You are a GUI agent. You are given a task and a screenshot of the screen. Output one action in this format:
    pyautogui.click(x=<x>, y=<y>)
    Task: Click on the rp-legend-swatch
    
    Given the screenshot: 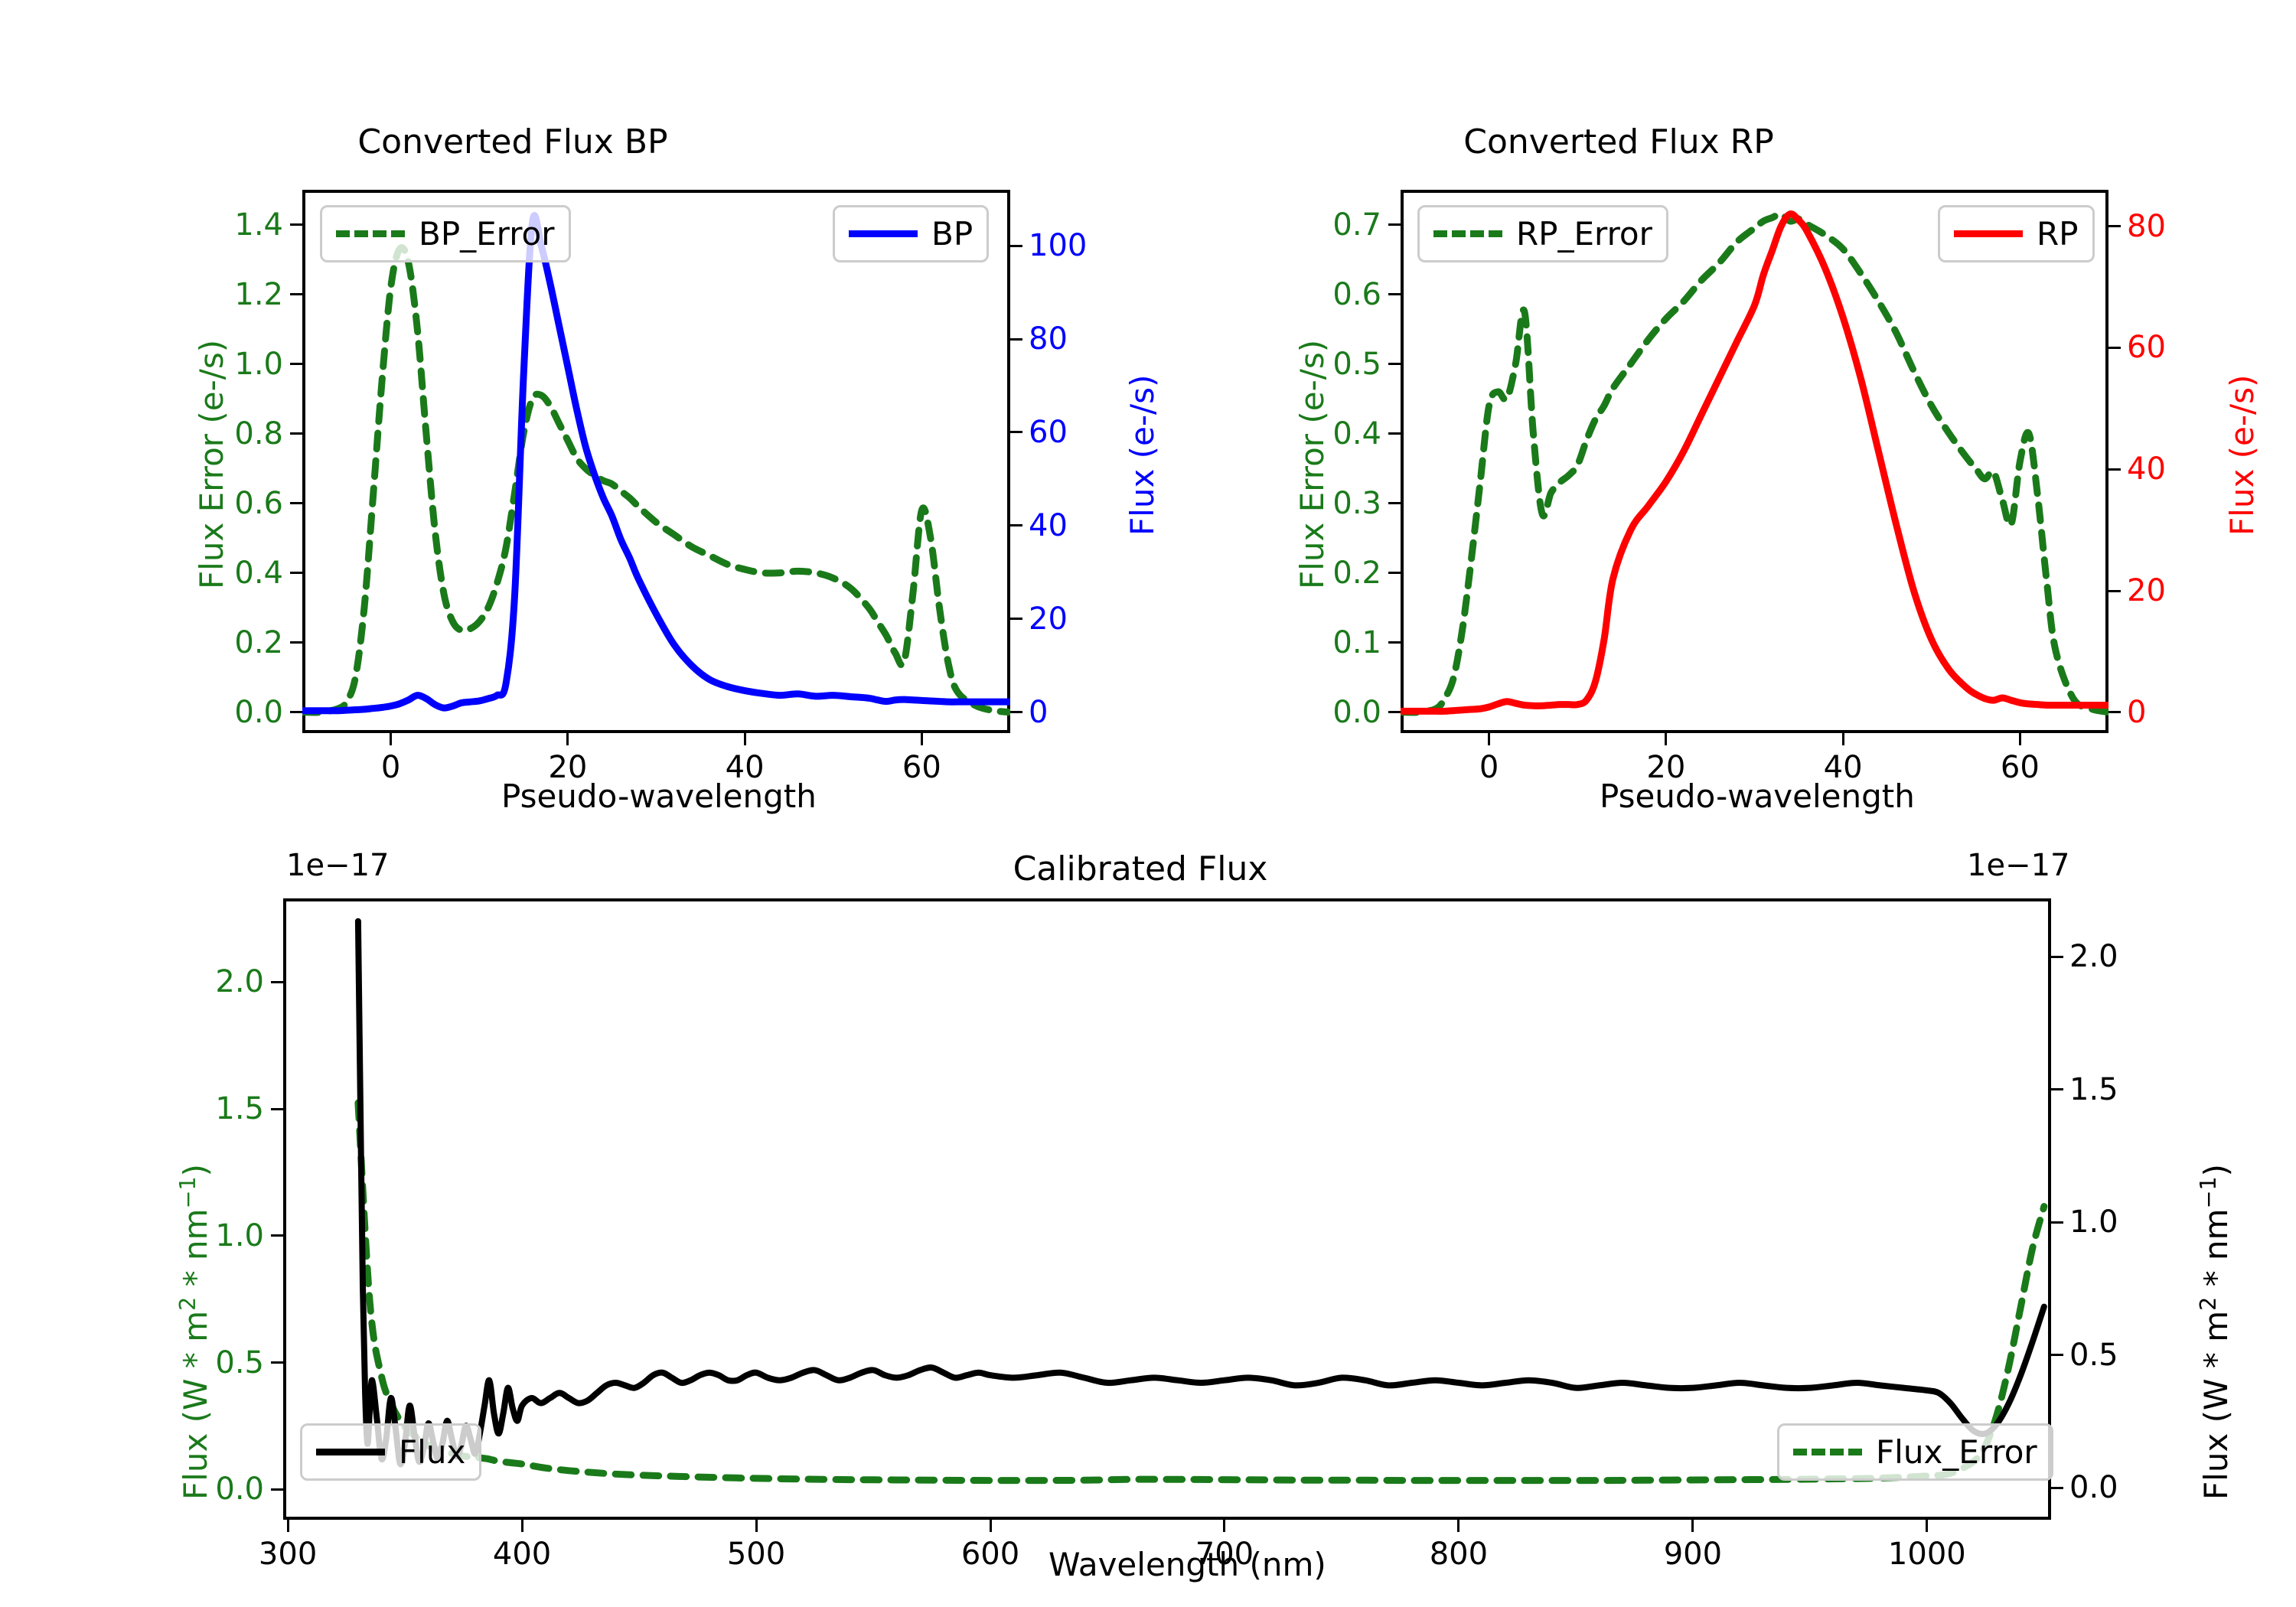 What is the action you would take?
    pyautogui.click(x=1988, y=234)
    